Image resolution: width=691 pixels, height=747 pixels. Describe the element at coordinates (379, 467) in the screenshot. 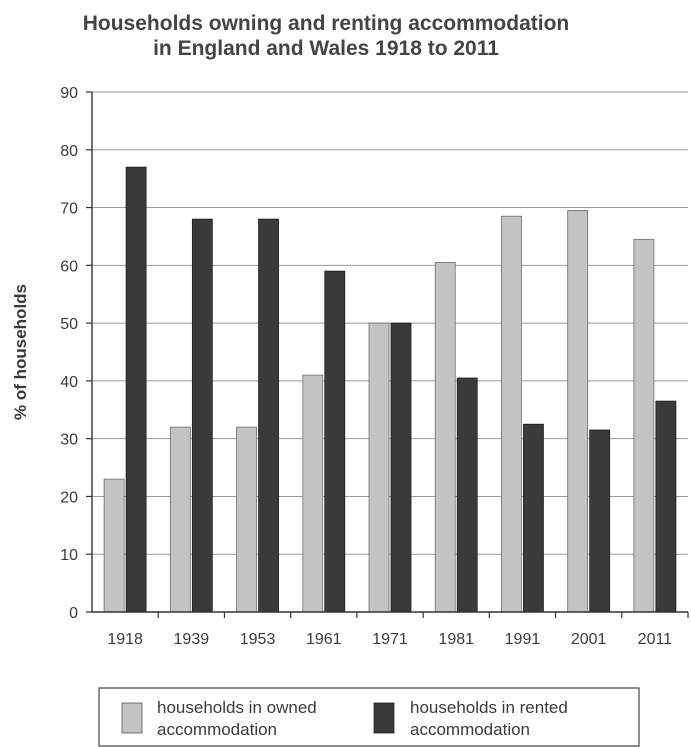

I see `bar-owned-1971` at that location.